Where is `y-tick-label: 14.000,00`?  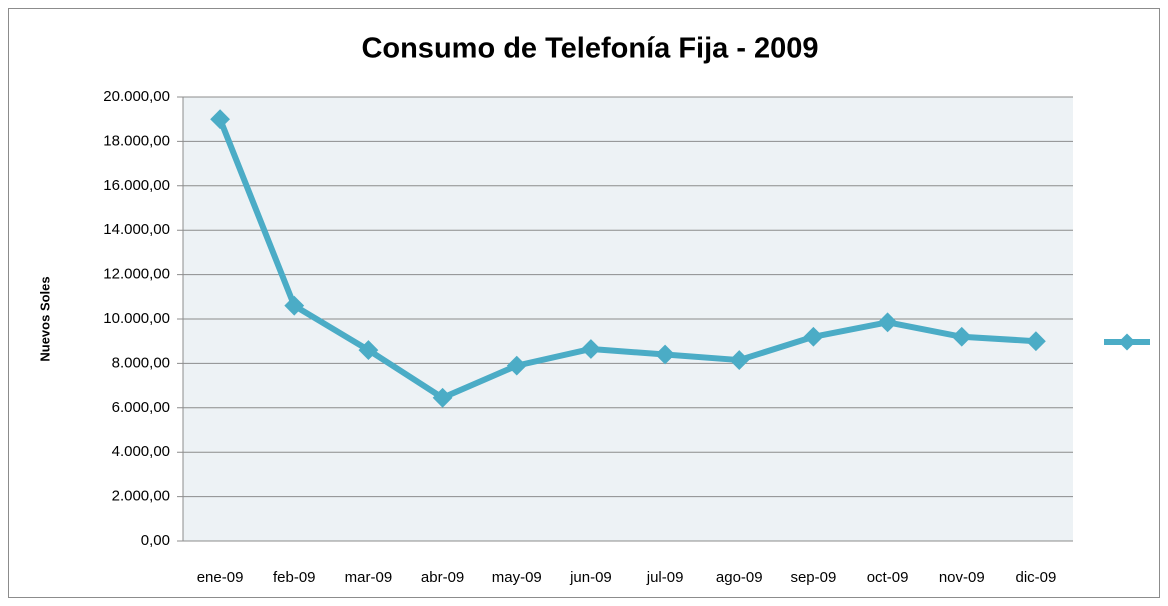 y-tick-label: 14.000,00 is located at coordinates (136, 229).